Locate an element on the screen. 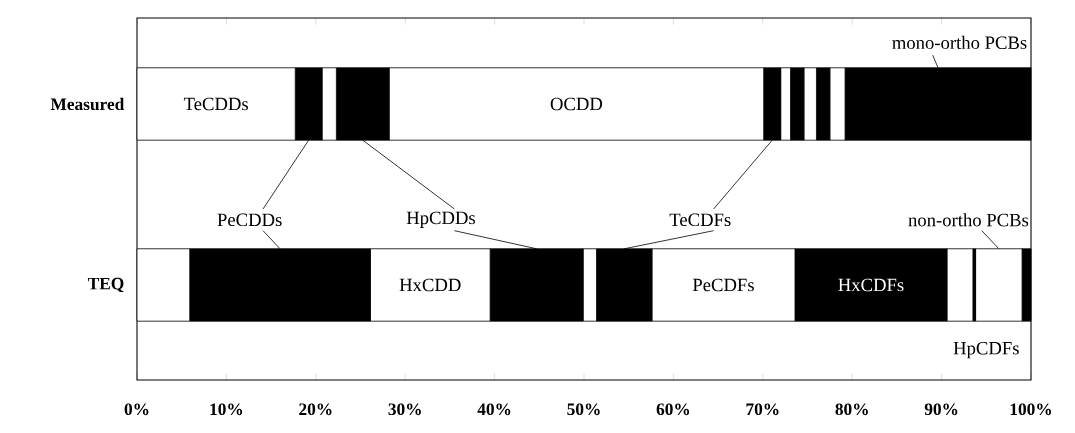  x-tick-label: 10% is located at coordinates (226, 409).